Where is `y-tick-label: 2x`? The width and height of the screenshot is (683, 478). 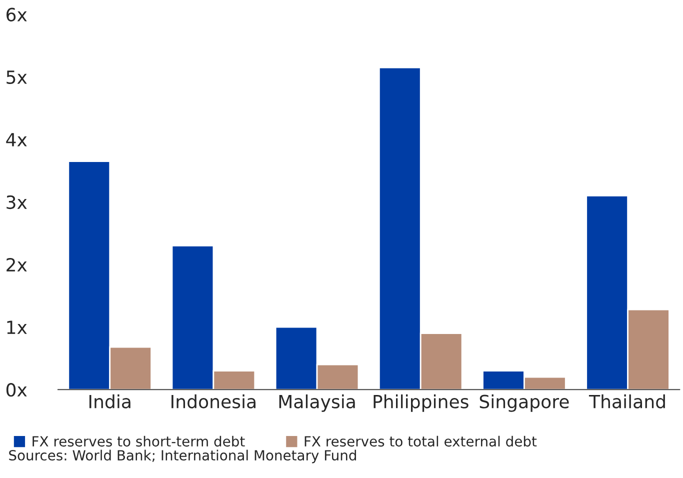
y-tick-label: 2x is located at coordinates (16, 265).